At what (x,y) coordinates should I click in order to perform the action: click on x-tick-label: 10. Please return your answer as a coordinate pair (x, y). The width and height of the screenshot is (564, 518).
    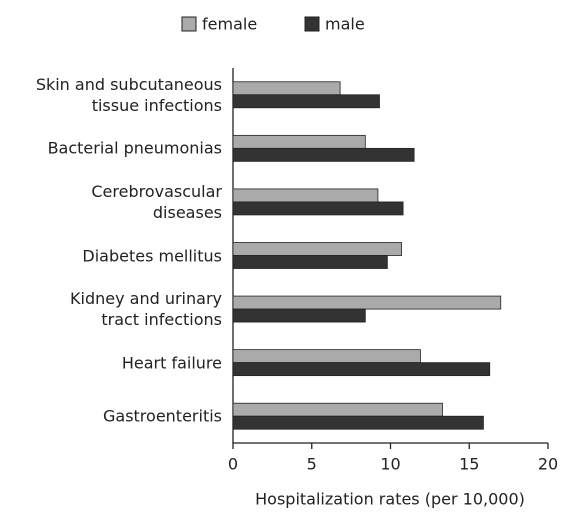
    Looking at the image, I should click on (390, 464).